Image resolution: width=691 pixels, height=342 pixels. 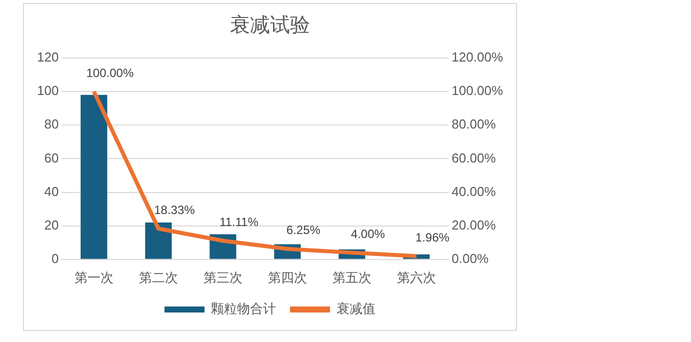 What do you see at coordinates (51, 224) in the screenshot?
I see `y-tick-label: 20` at bounding box center [51, 224].